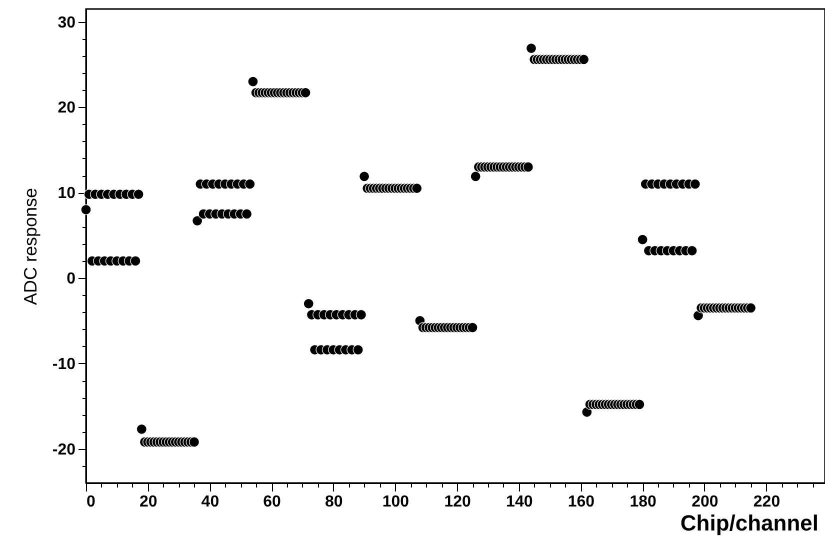 The width and height of the screenshot is (825, 541). What do you see at coordinates (581, 502) in the screenshot?
I see `x-tick-label: 160` at bounding box center [581, 502].